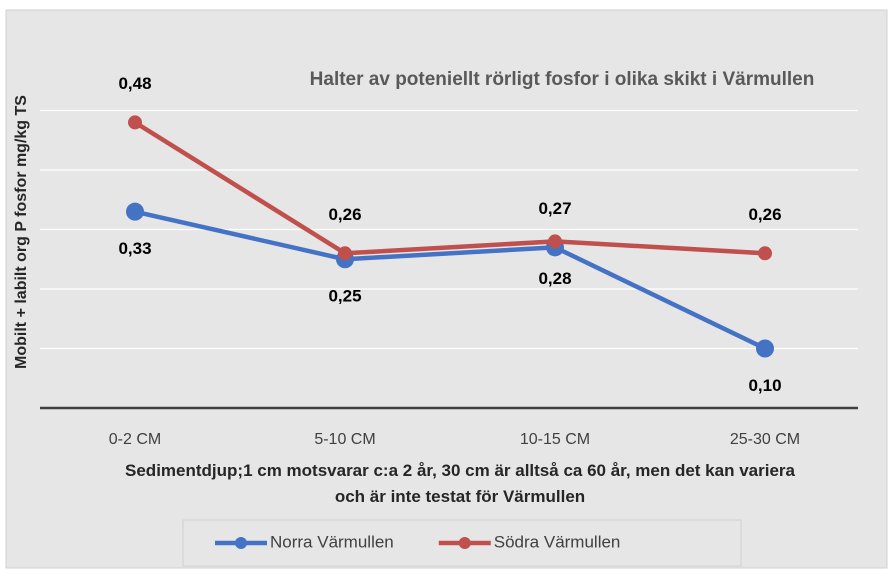  I want to click on y-axis-title: Mobilt + labilt org P fosfor mg/kg TS, so click(21, 232).